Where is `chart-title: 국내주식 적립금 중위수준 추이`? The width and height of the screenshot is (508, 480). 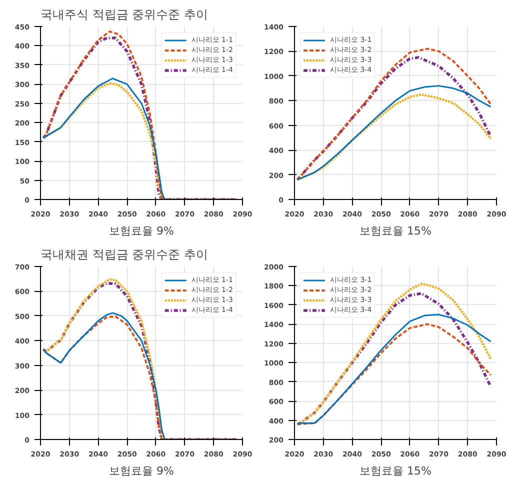
chart-title: 국내주식 적립금 중위수준 추이 is located at coordinates (124, 15).